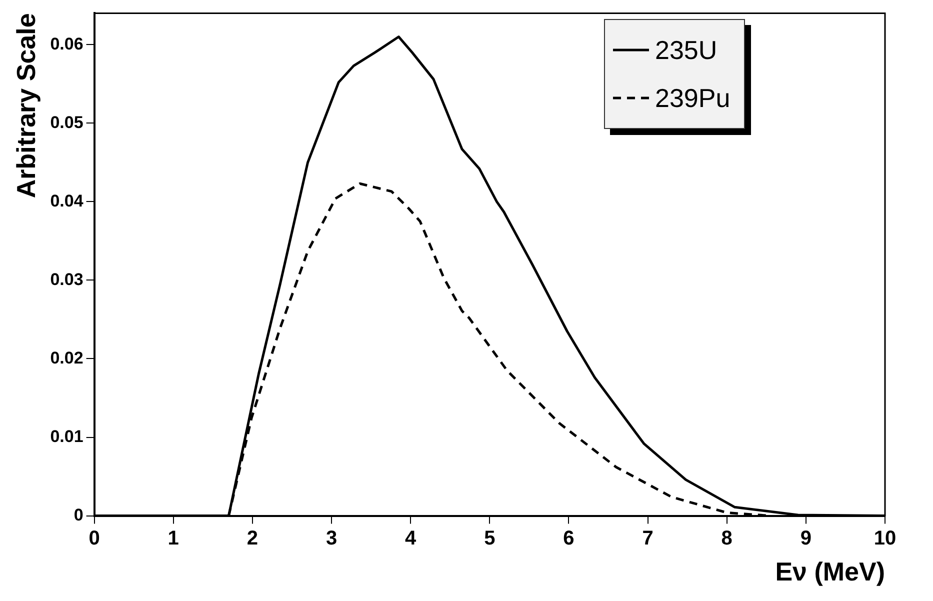 The image size is (933, 601). Describe the element at coordinates (568, 538) in the screenshot. I see `x-tick-label: 6` at that location.